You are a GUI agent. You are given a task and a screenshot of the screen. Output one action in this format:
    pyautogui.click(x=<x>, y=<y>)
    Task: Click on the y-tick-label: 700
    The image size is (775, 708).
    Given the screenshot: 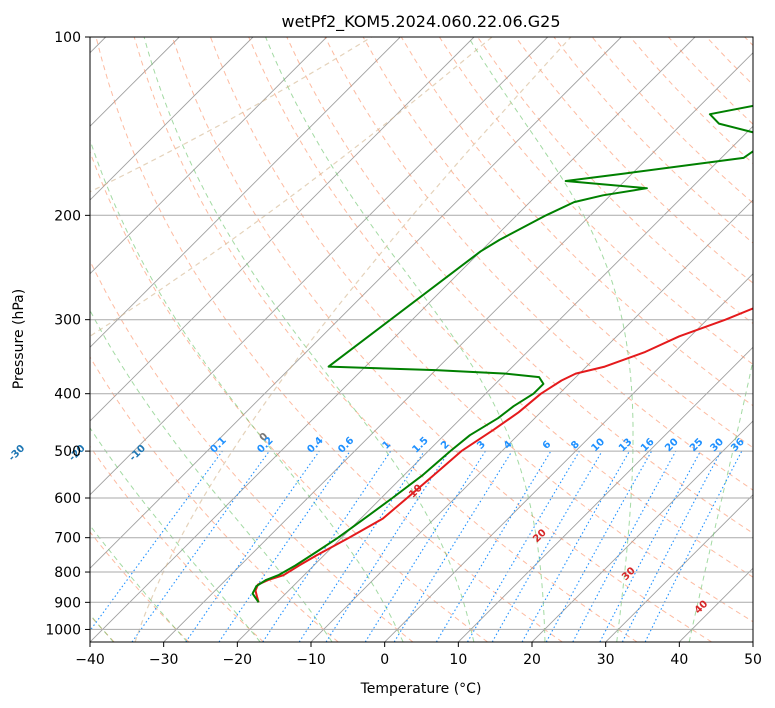 What is the action you would take?
    pyautogui.click(x=67, y=539)
    